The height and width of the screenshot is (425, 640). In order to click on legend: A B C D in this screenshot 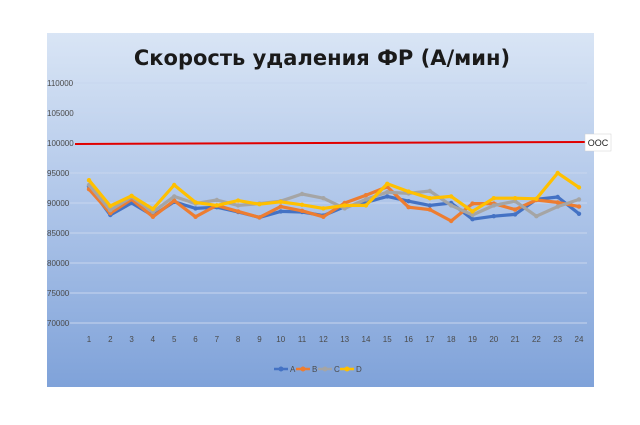, I will do `click(318, 369)`.